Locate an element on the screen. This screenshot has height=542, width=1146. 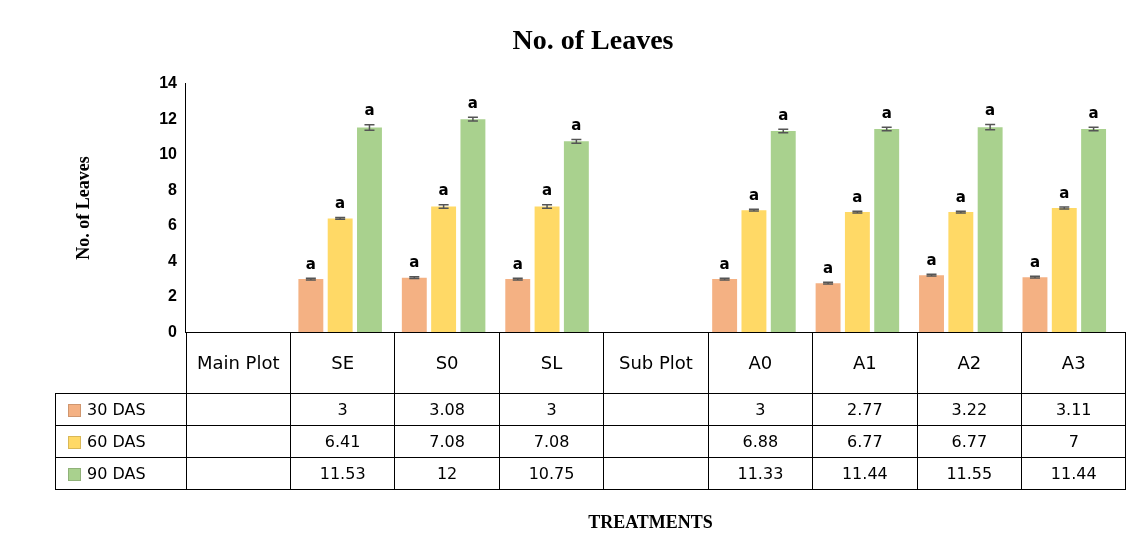
text: TREATMENTS is located at coordinates (650, 523).